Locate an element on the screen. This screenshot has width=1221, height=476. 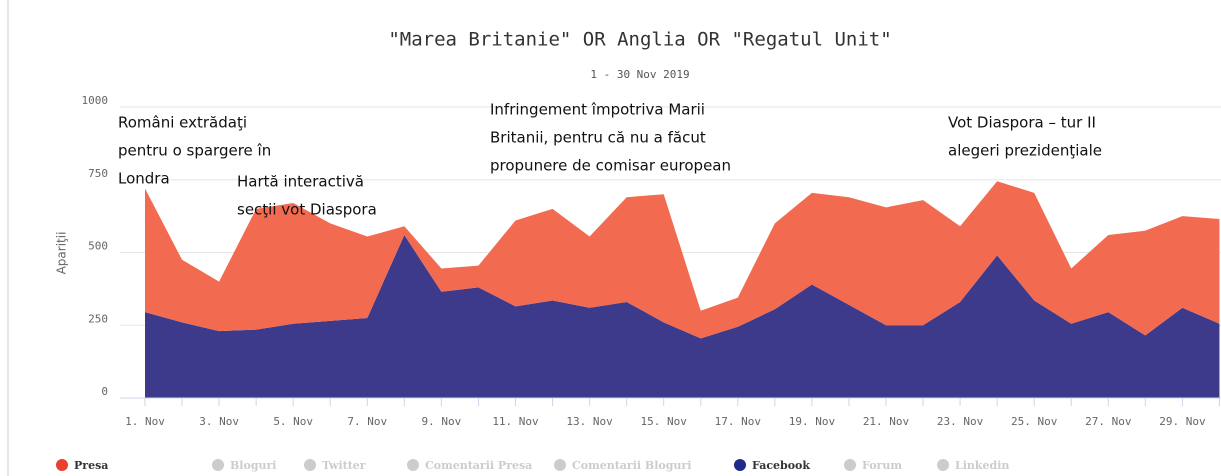
legend-label: Facebook is located at coordinates (781, 465).